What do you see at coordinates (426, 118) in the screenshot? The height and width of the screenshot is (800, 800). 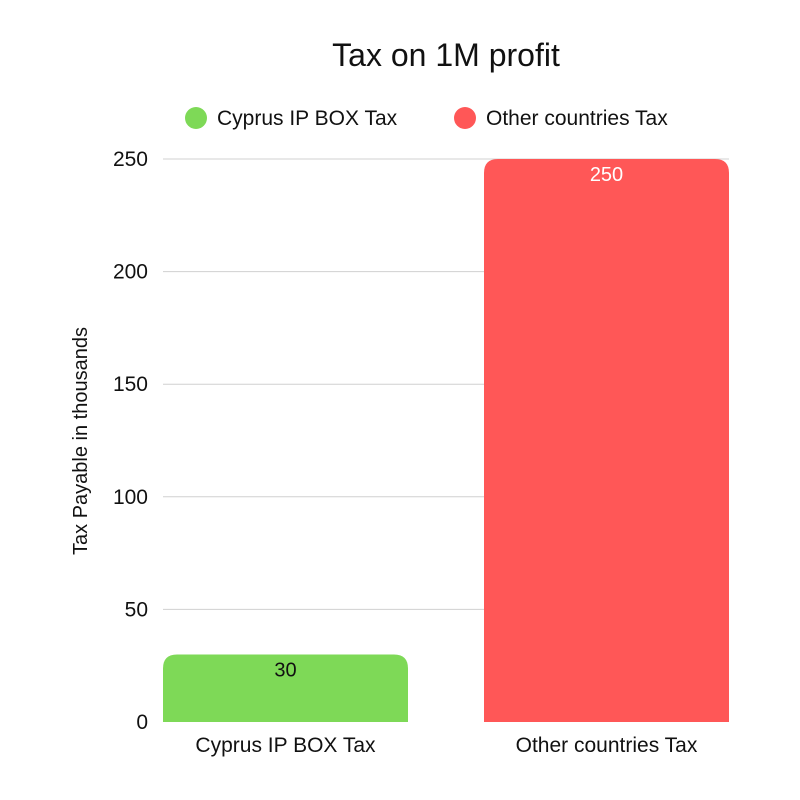 I see `legend: Cyprus IP BOX Tax Other countries Tax` at bounding box center [426, 118].